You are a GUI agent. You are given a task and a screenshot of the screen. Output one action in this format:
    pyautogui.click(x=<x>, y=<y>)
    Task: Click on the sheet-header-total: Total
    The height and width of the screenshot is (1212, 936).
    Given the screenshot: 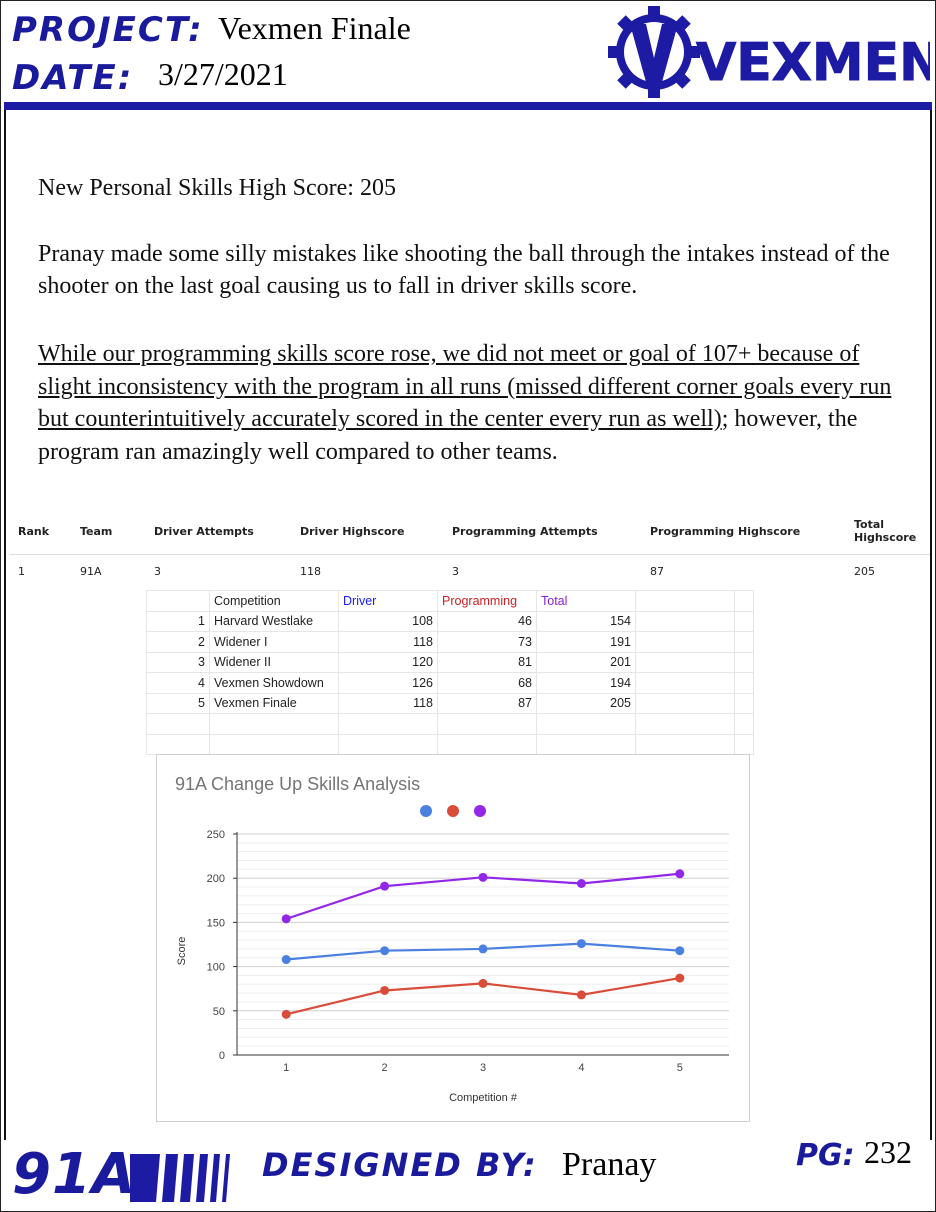 What is the action you would take?
    pyautogui.click(x=586, y=601)
    